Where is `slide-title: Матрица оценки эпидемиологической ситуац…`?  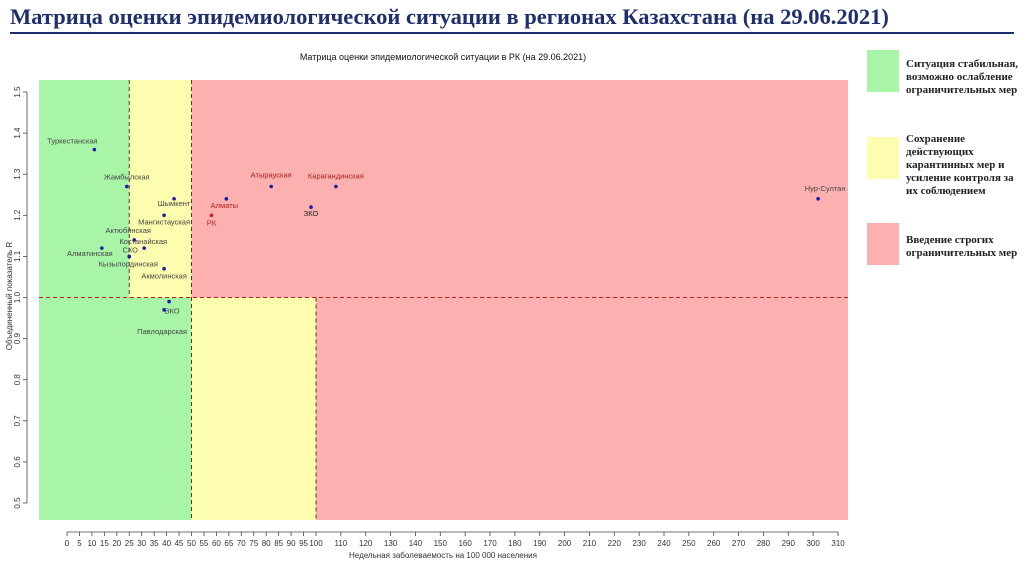 slide-title: Матрица оценки эпидемиологической ситуац… is located at coordinates (449, 16).